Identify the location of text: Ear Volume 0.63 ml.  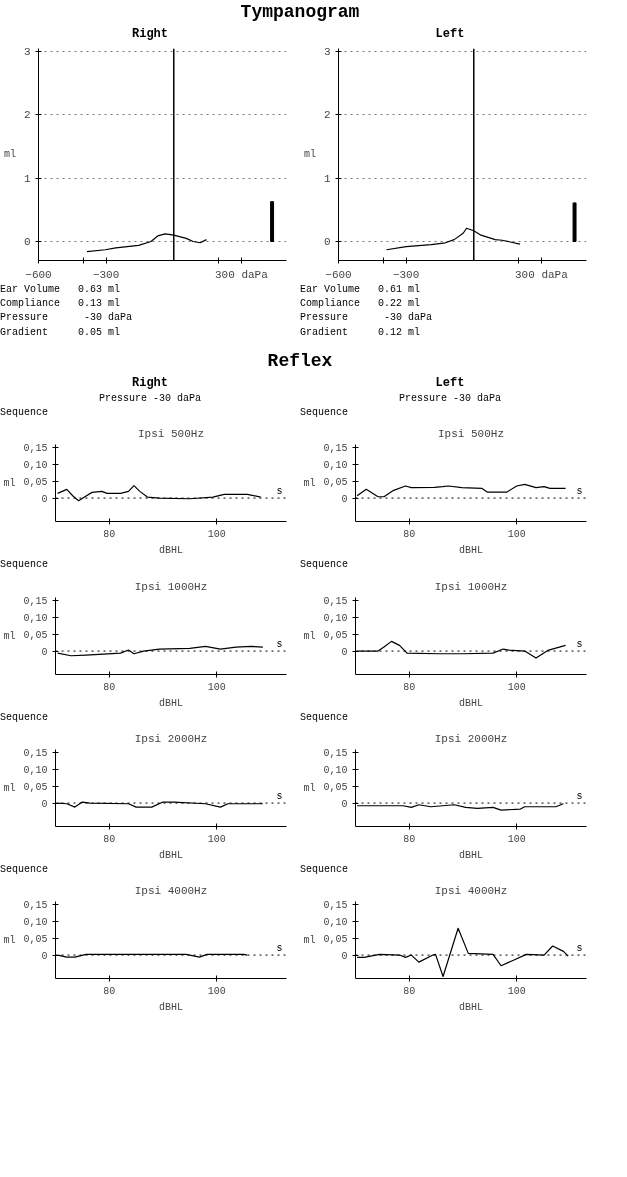
(60, 289).